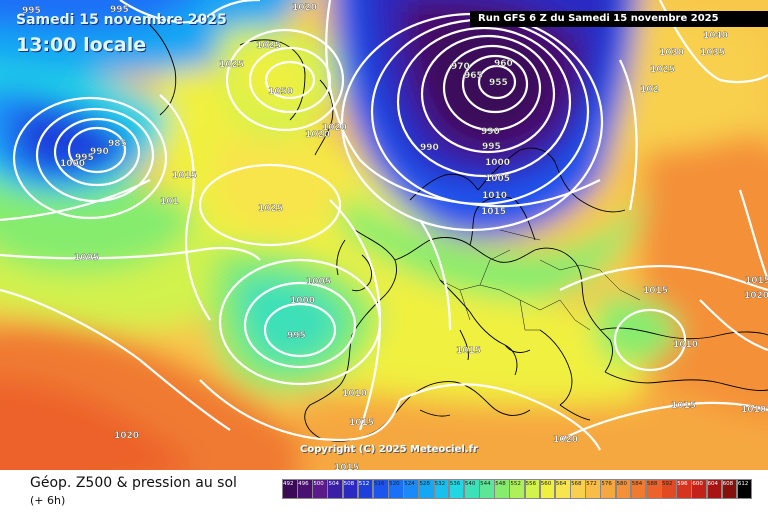 This screenshot has width=768, height=512. What do you see at coordinates (743, 484) in the screenshot?
I see `legend-value: 612` at bounding box center [743, 484].